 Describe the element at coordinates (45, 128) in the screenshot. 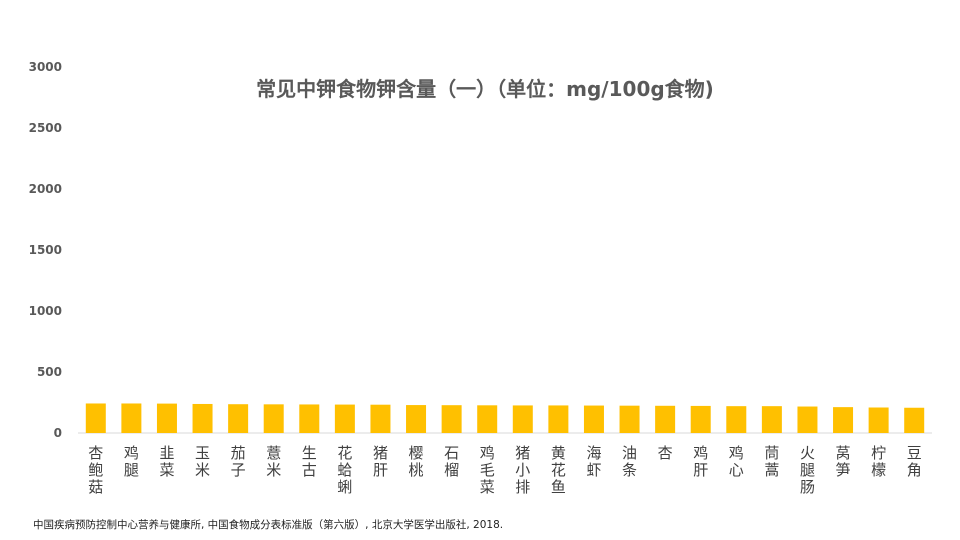

I see `y-tick-label: 2500` at that location.